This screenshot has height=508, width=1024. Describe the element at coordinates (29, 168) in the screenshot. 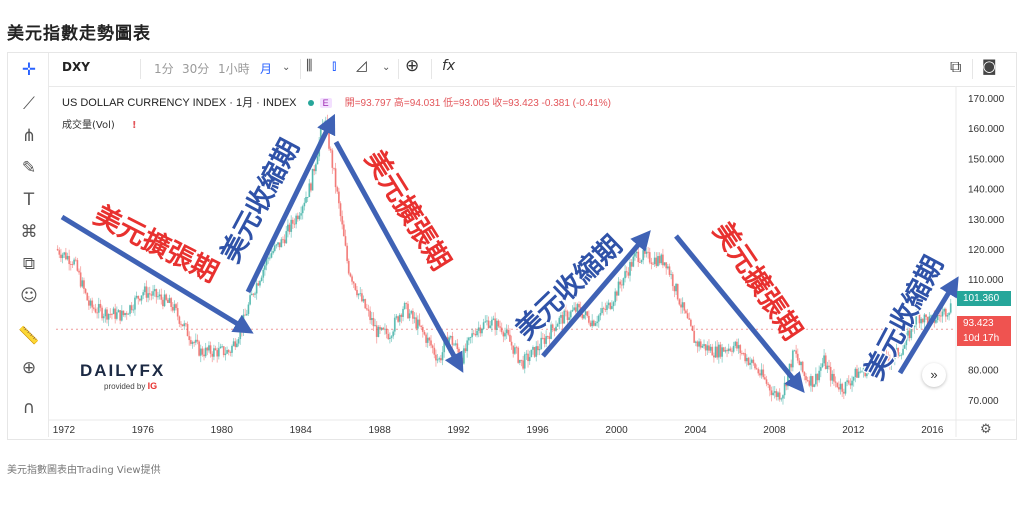

I see `brush-icon: ✎` at that location.